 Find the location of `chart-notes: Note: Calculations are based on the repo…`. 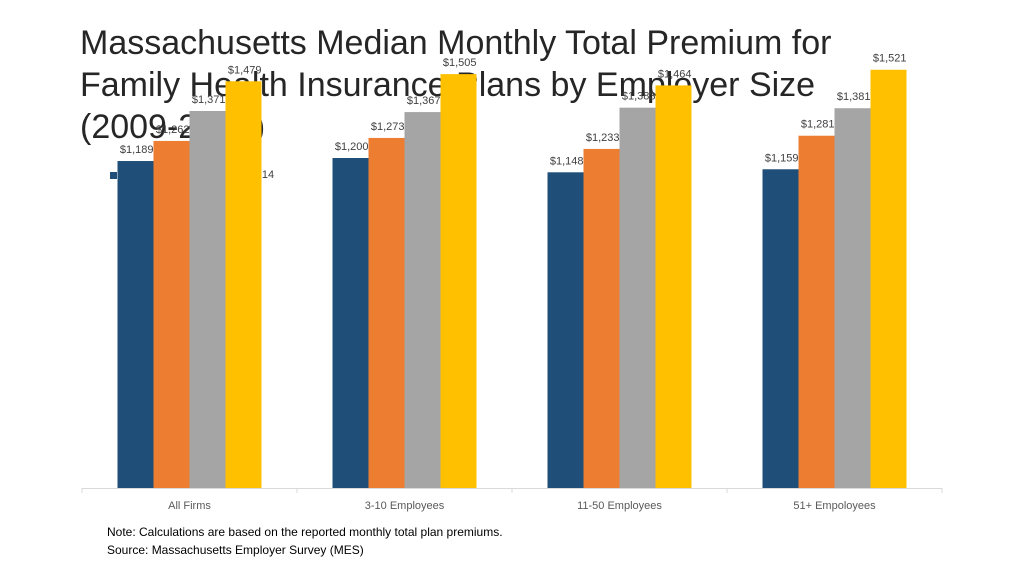

chart-notes: Note: Calculations are based on the repo… is located at coordinates (305, 541).